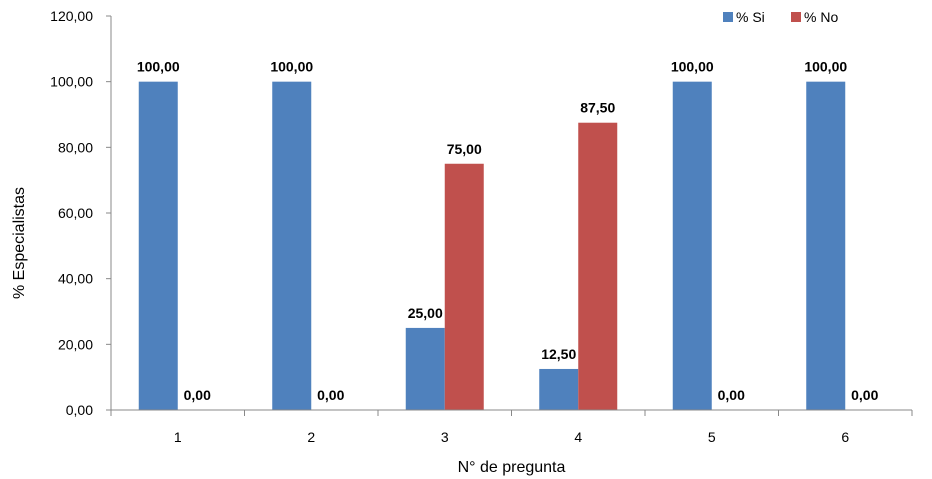 The image size is (932, 479). What do you see at coordinates (750, 17) in the screenshot?
I see `legend-label-si: % Si` at bounding box center [750, 17].